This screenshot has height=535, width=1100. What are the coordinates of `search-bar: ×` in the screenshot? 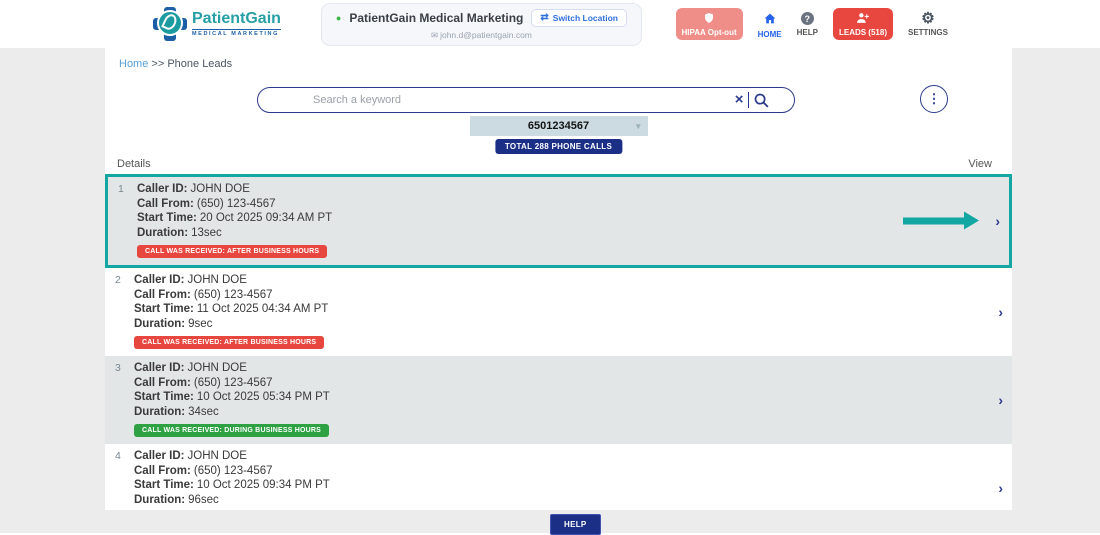 It's located at (526, 100).